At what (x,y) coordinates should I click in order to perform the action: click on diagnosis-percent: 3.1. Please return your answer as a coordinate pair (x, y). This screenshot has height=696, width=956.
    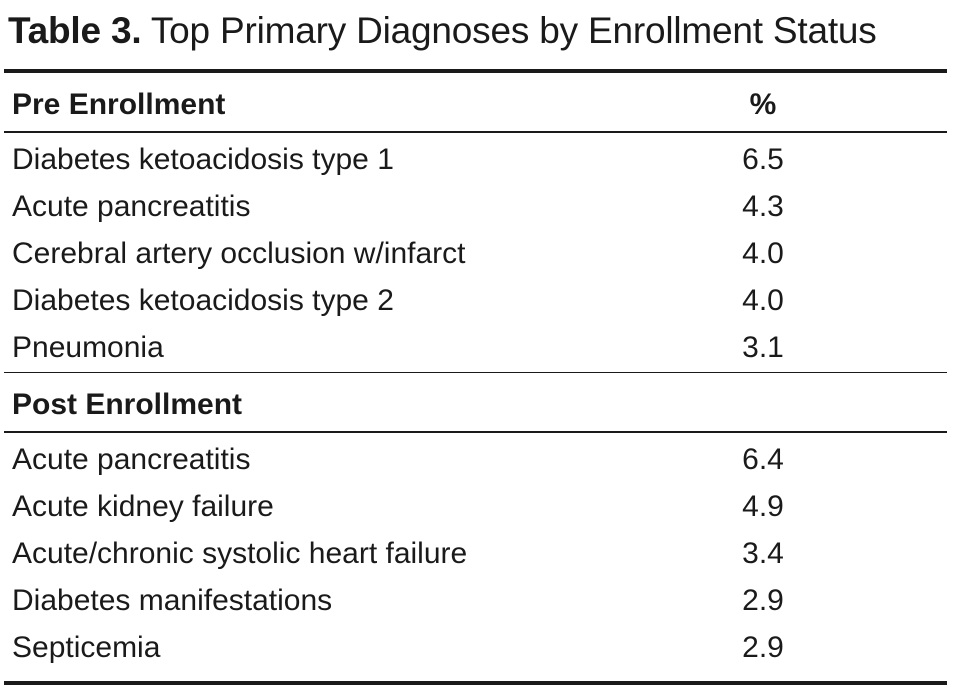
    Looking at the image, I should click on (763, 347).